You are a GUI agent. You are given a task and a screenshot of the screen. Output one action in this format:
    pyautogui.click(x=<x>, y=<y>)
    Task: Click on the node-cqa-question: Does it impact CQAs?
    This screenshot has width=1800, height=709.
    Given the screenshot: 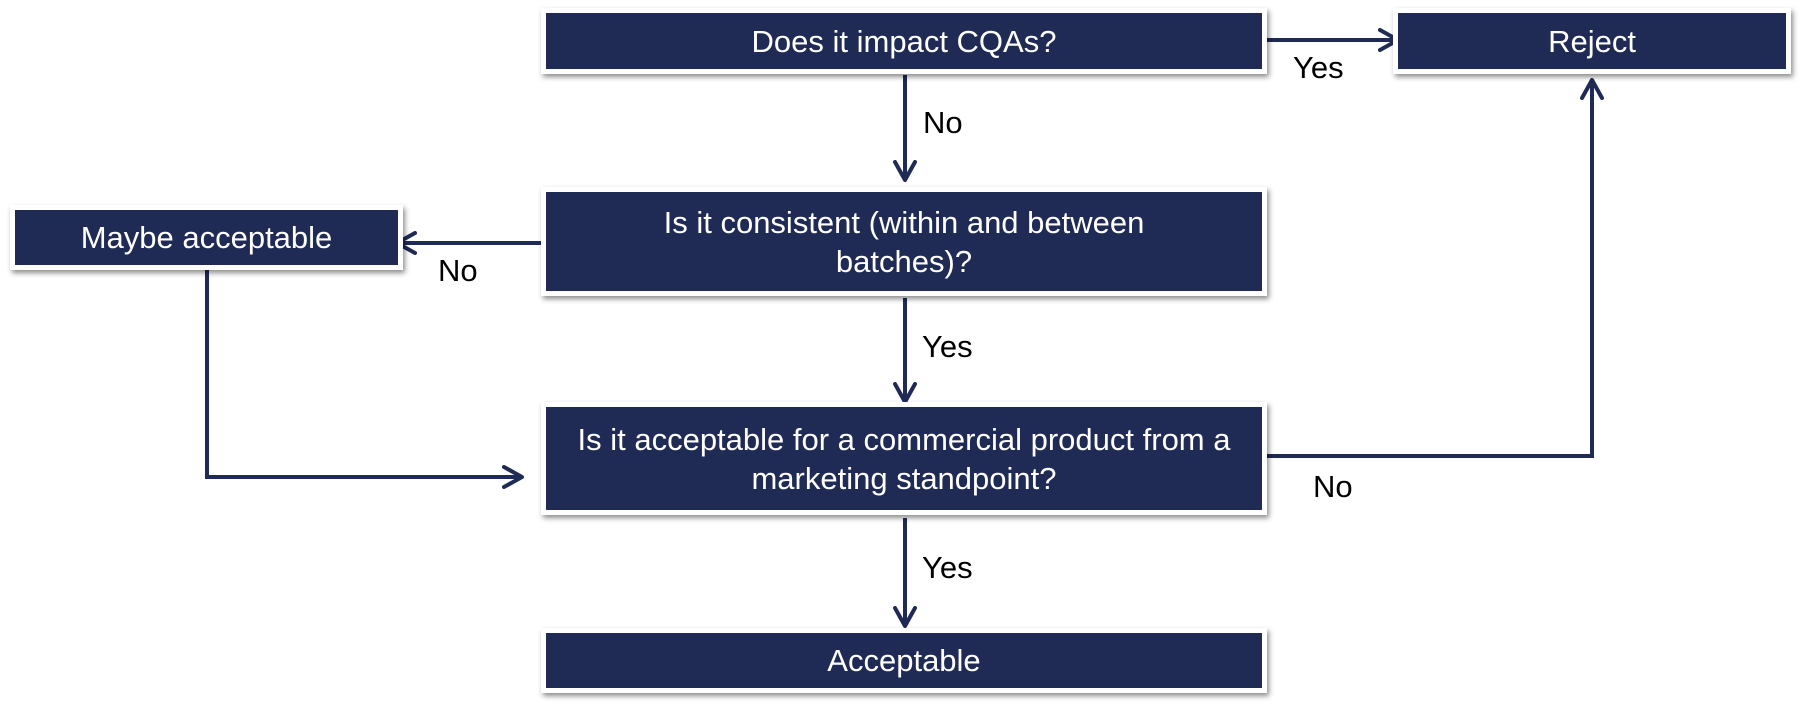 What is the action you would take?
    pyautogui.click(x=904, y=41)
    